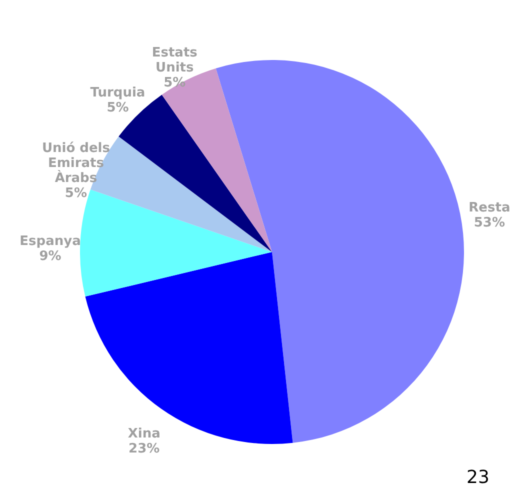 Image resolution: width=518 pixels, height=492 pixels. I want to click on data-label: 9%, so click(50, 256).